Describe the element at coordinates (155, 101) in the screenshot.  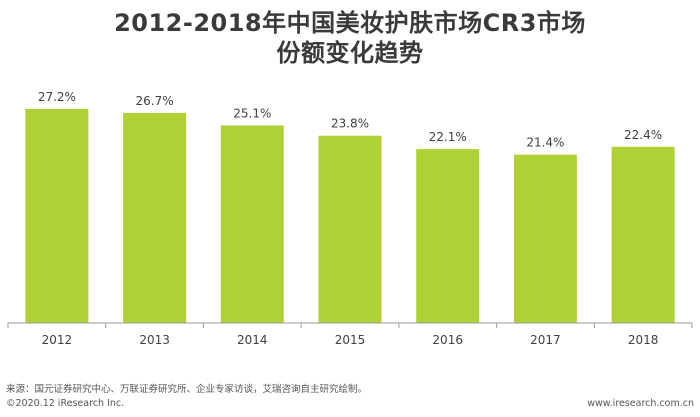
I see `data-label-2013: 26.7%` at that location.